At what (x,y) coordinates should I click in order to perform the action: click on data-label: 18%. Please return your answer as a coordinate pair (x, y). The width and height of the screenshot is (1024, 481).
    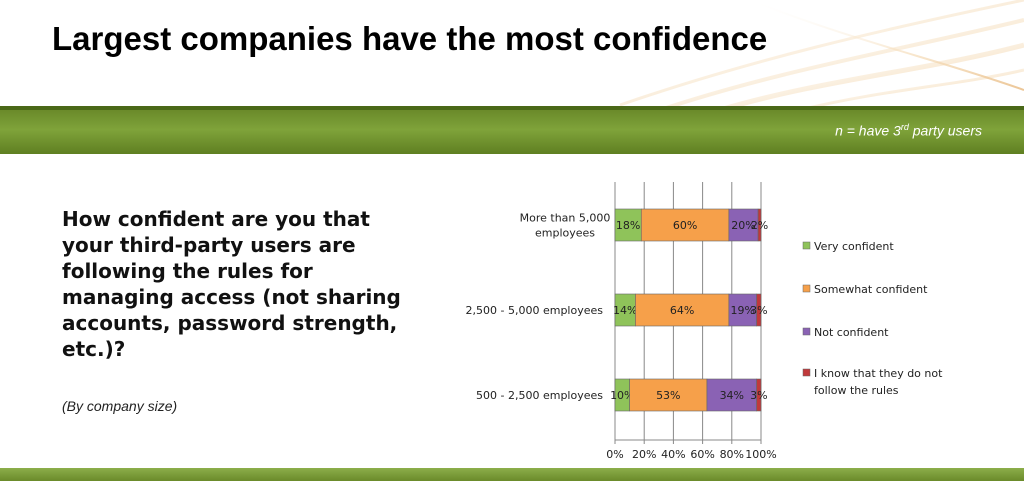
    Looking at the image, I should click on (628, 225).